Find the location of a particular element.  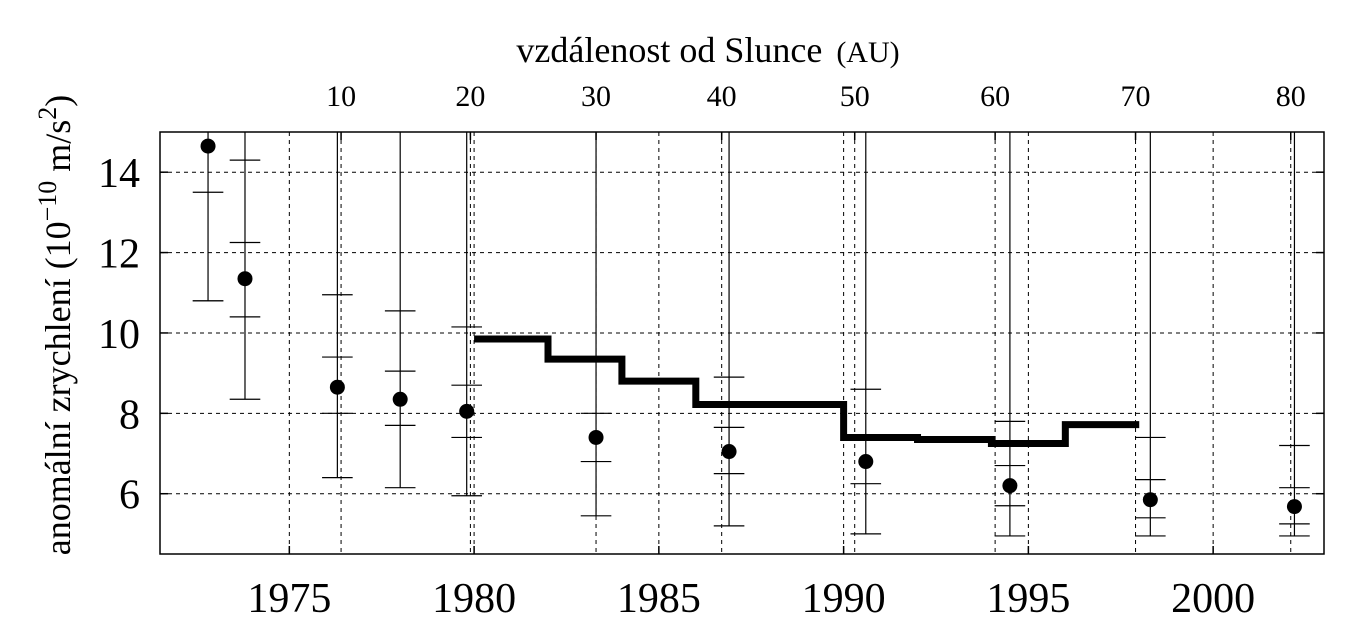

y-tick-label: 14 is located at coordinates (119, 174).